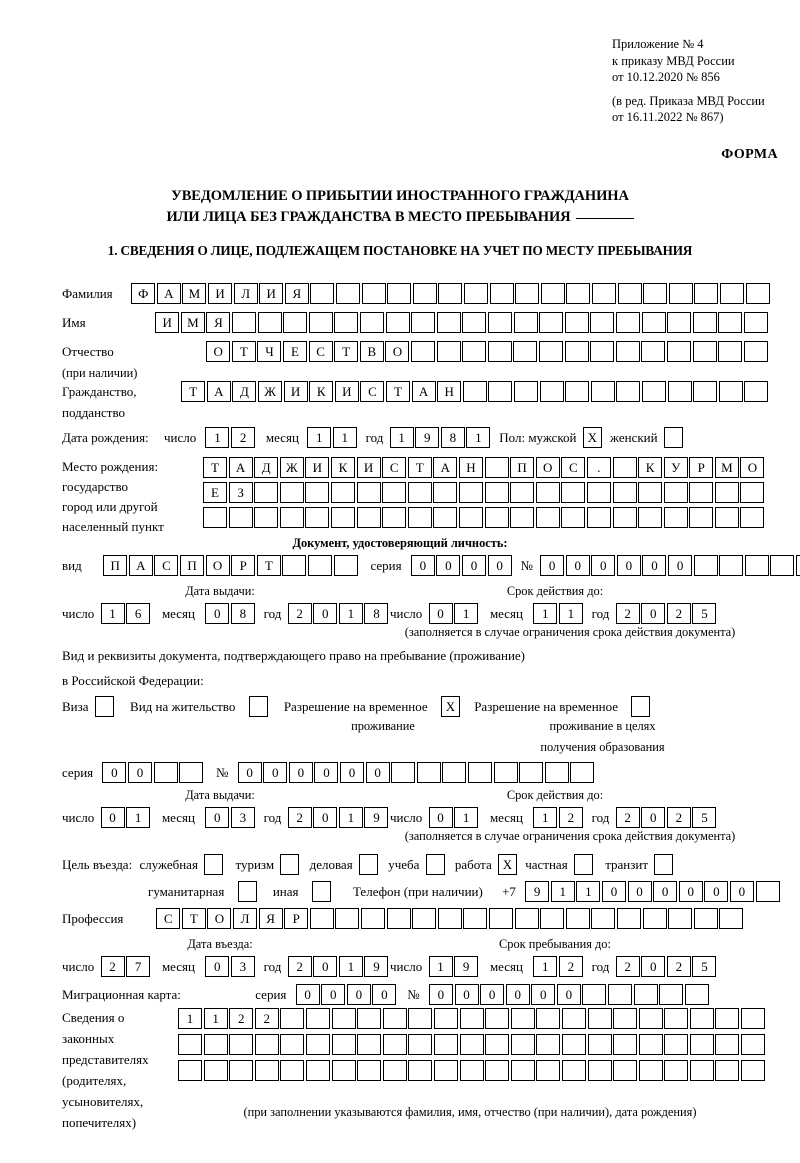 Image resolution: width=800 pixels, height=1163 pixels. I want to click on char-box: Н, so click(449, 391).